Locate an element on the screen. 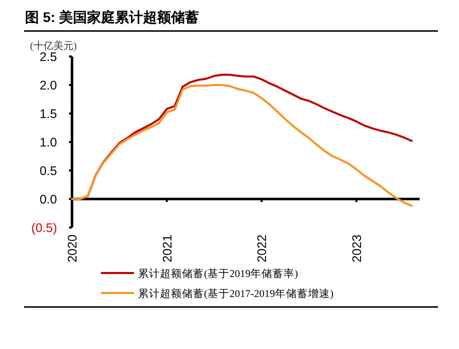 The height and width of the screenshot is (349, 459). x-tick-label: 2021 is located at coordinates (167, 248).